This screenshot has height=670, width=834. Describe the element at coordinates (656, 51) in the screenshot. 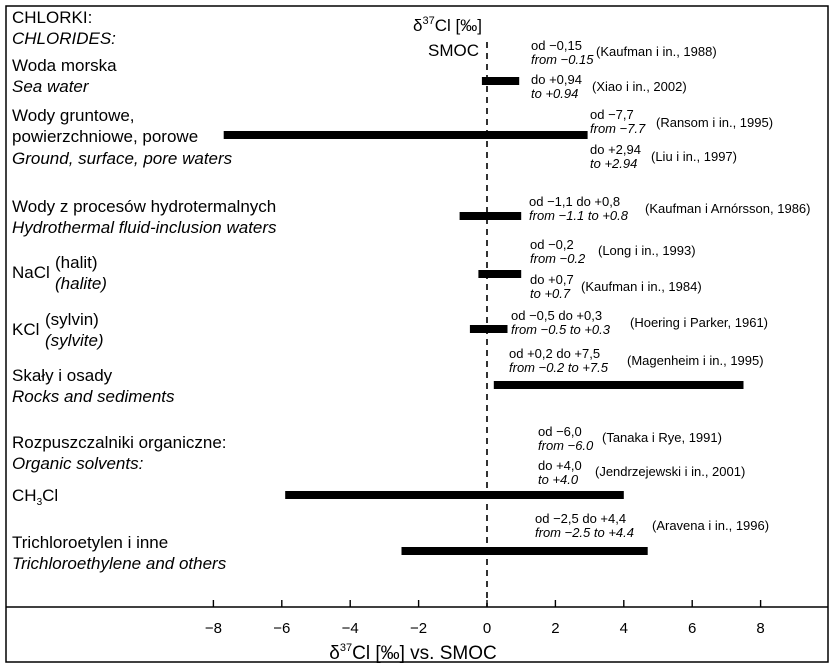

I see `annotation-ref: (Kaufman i in., 1988)` at that location.